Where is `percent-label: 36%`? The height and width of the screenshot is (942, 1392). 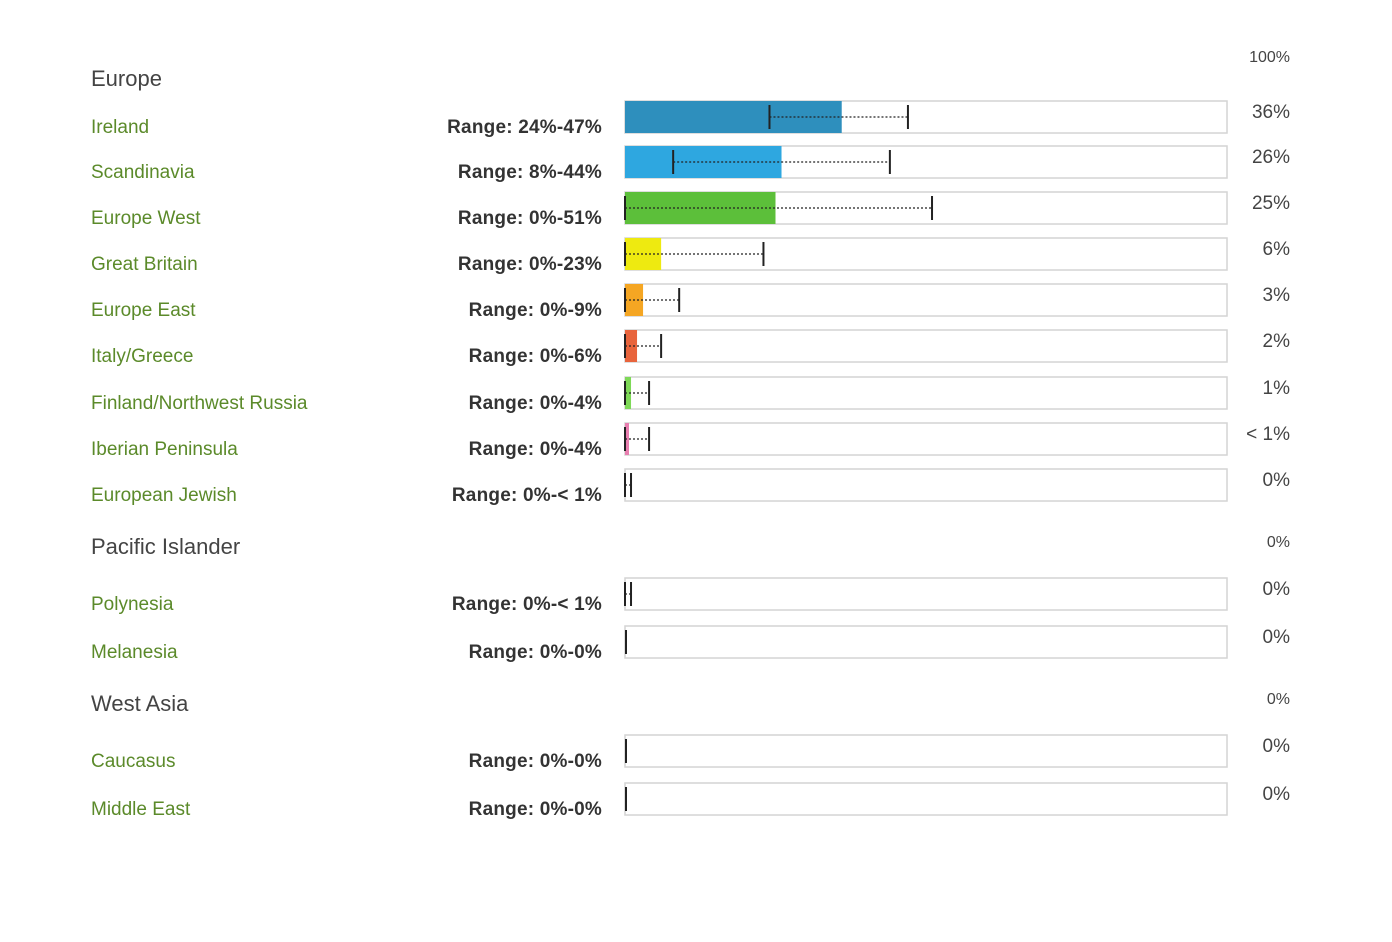 percent-label: 36% is located at coordinates (1271, 112).